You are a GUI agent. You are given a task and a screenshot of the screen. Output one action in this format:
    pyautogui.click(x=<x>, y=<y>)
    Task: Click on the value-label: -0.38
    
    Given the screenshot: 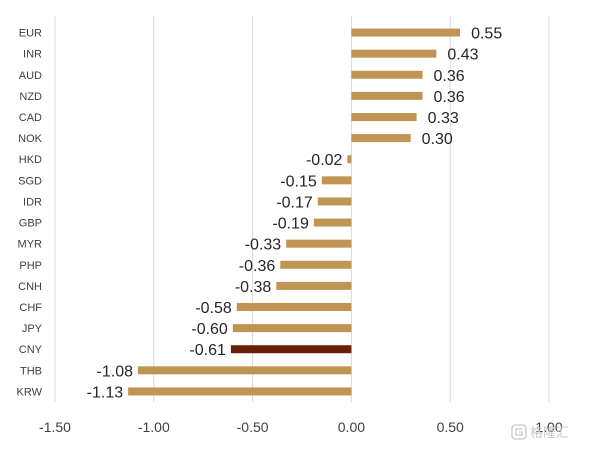 What is the action you would take?
    pyautogui.click(x=253, y=287)
    